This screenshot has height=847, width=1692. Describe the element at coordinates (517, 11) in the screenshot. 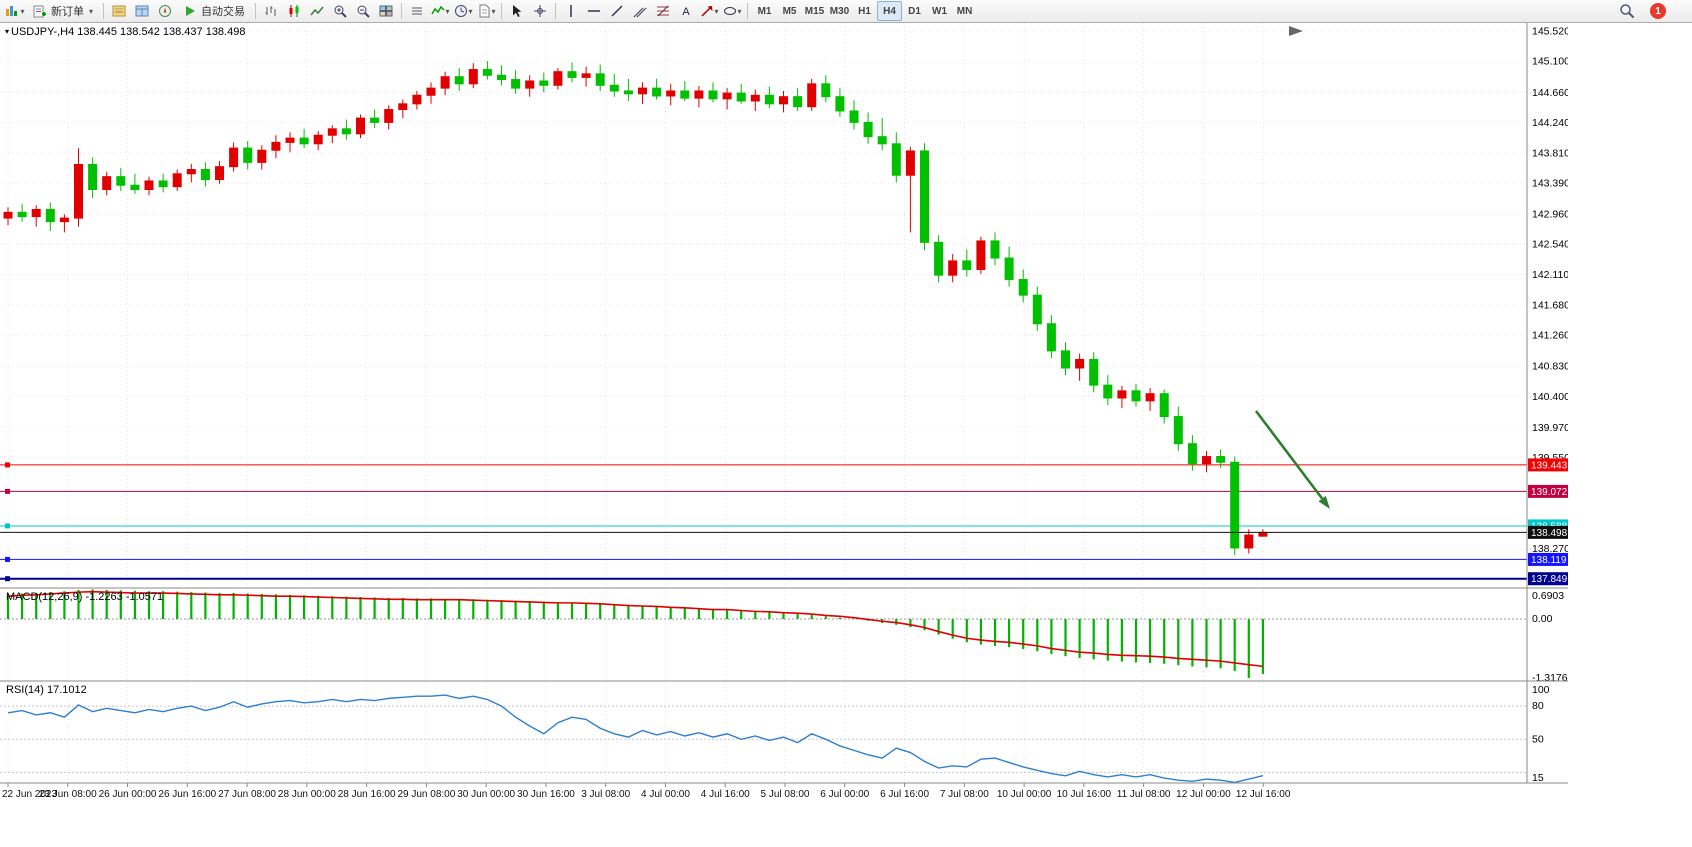

I see `cursor-button` at that location.